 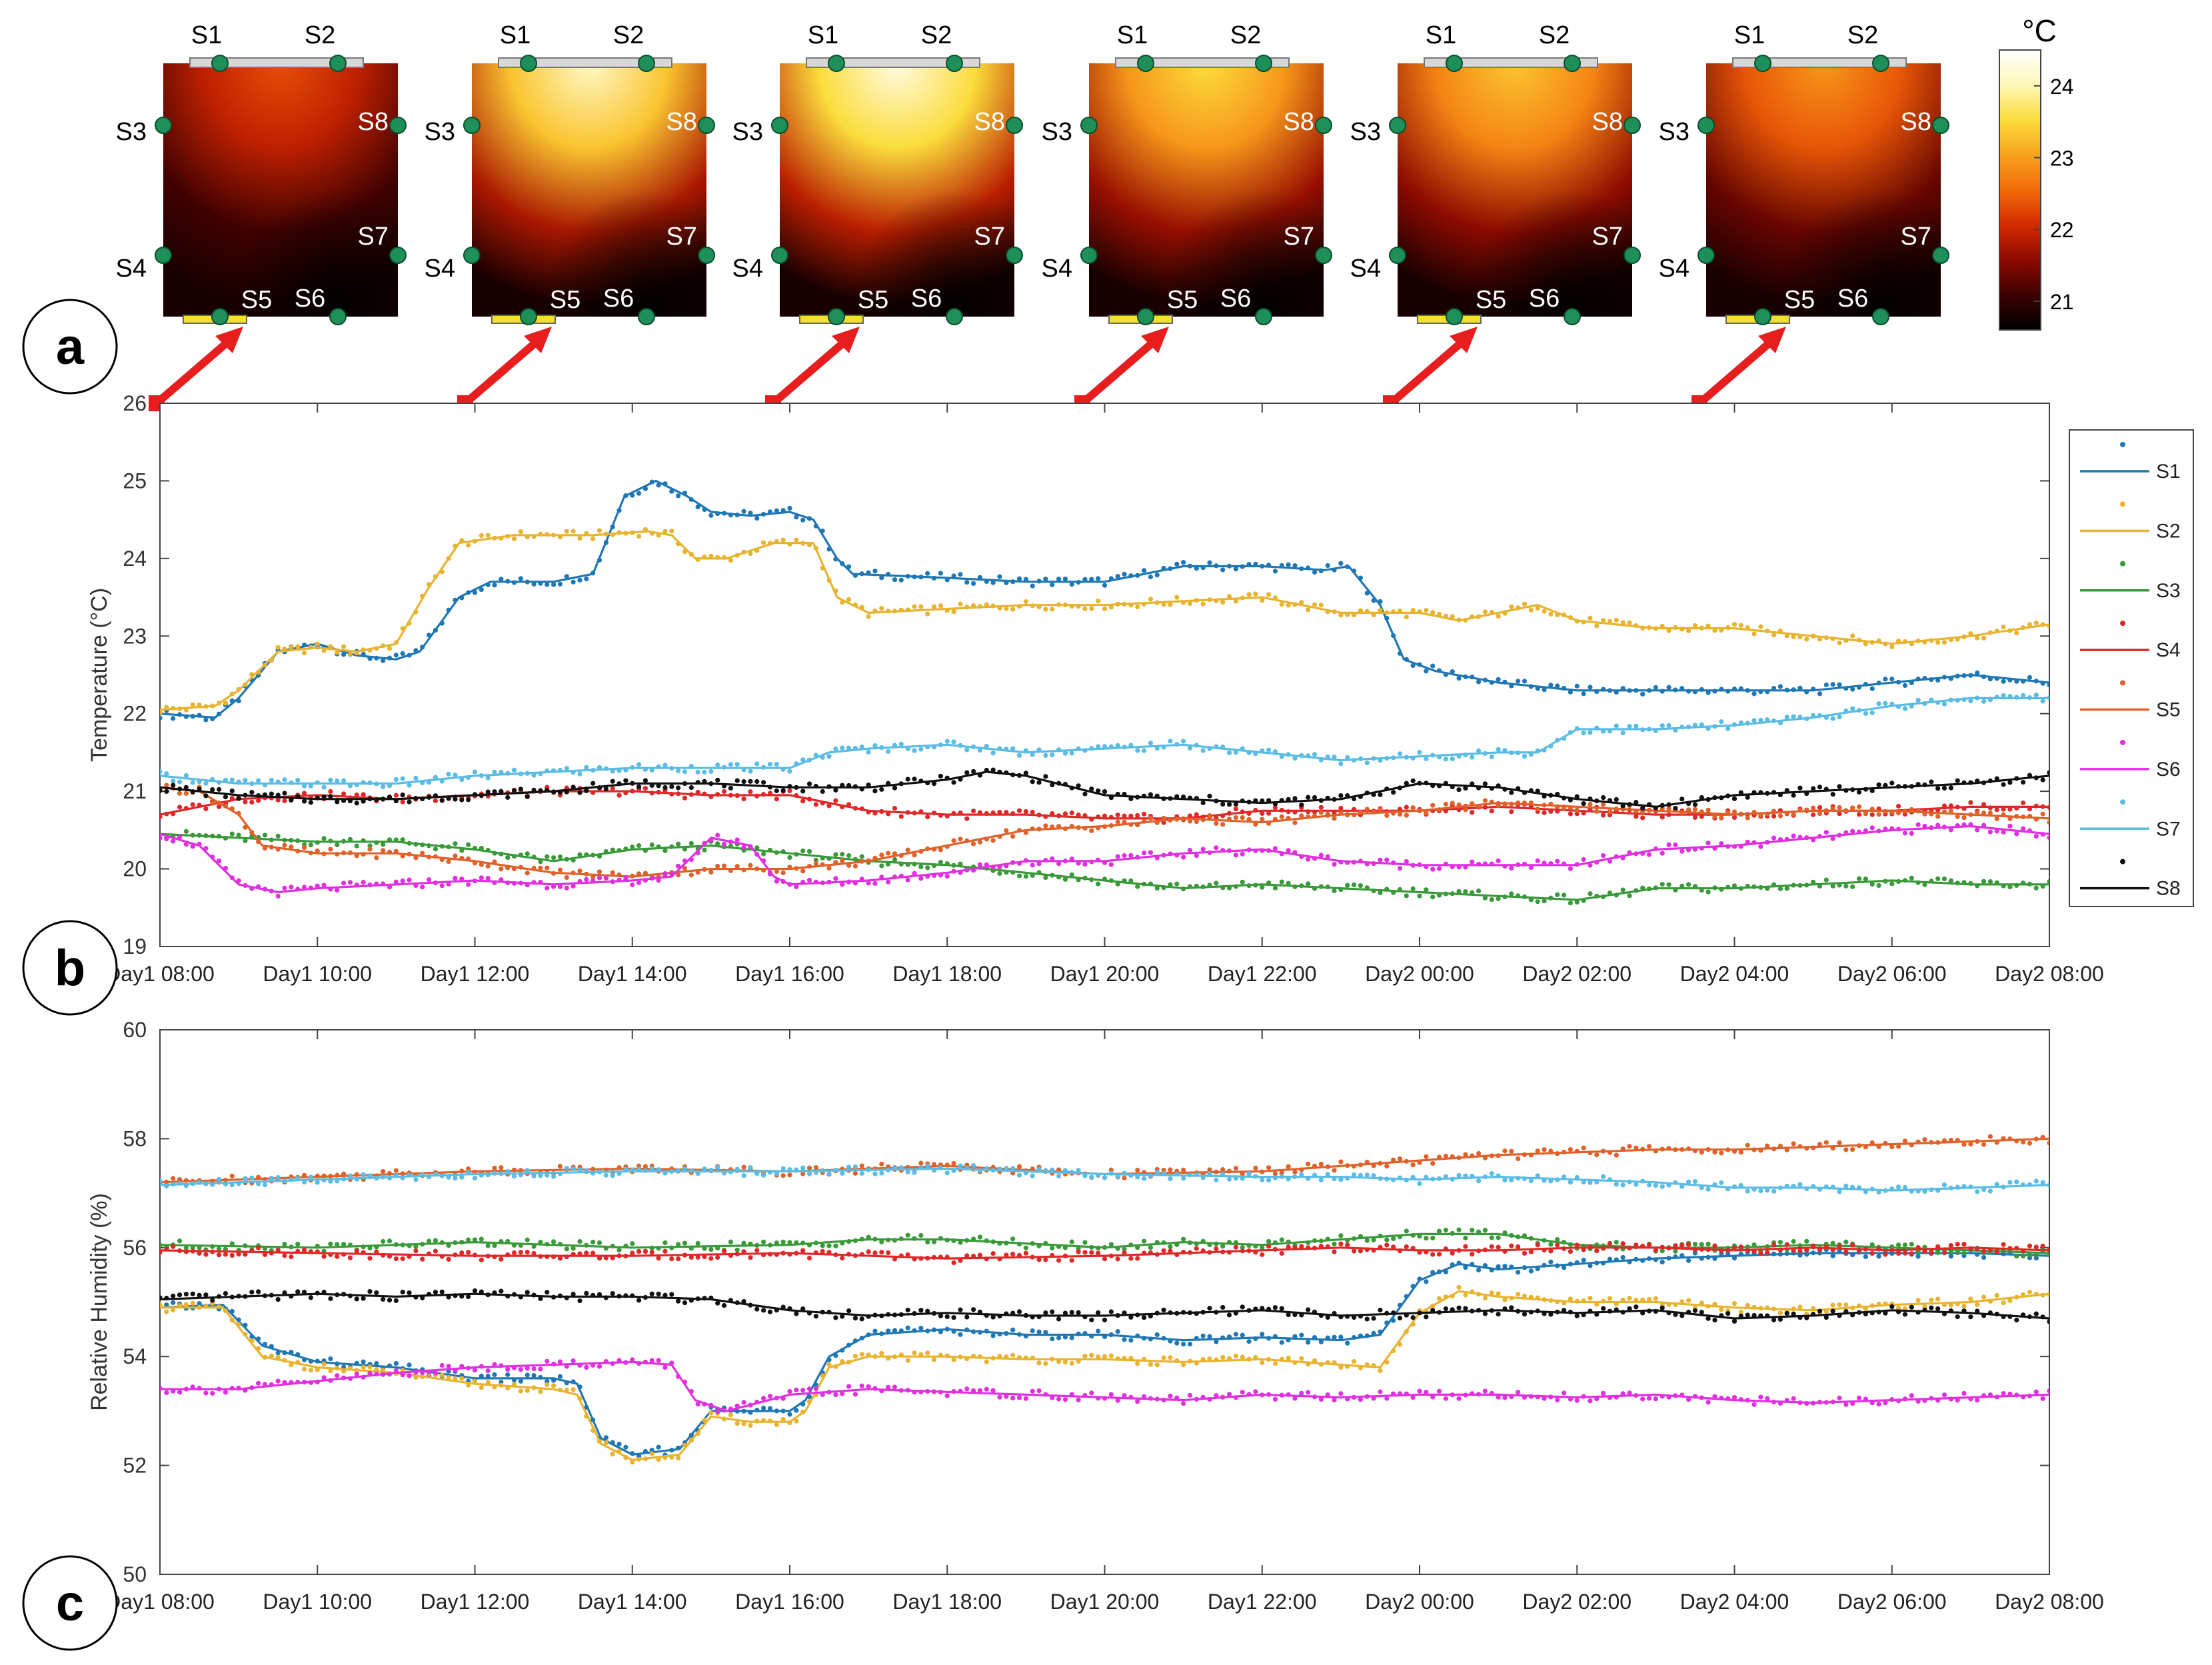 I want to click on legend-label: S4, so click(x=2169, y=650).